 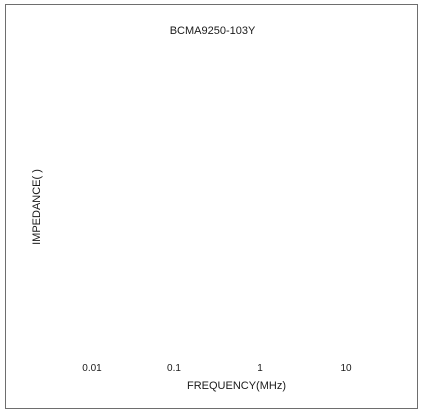 What do you see at coordinates (260, 368) in the screenshot?
I see `x-tick-label: 1` at bounding box center [260, 368].